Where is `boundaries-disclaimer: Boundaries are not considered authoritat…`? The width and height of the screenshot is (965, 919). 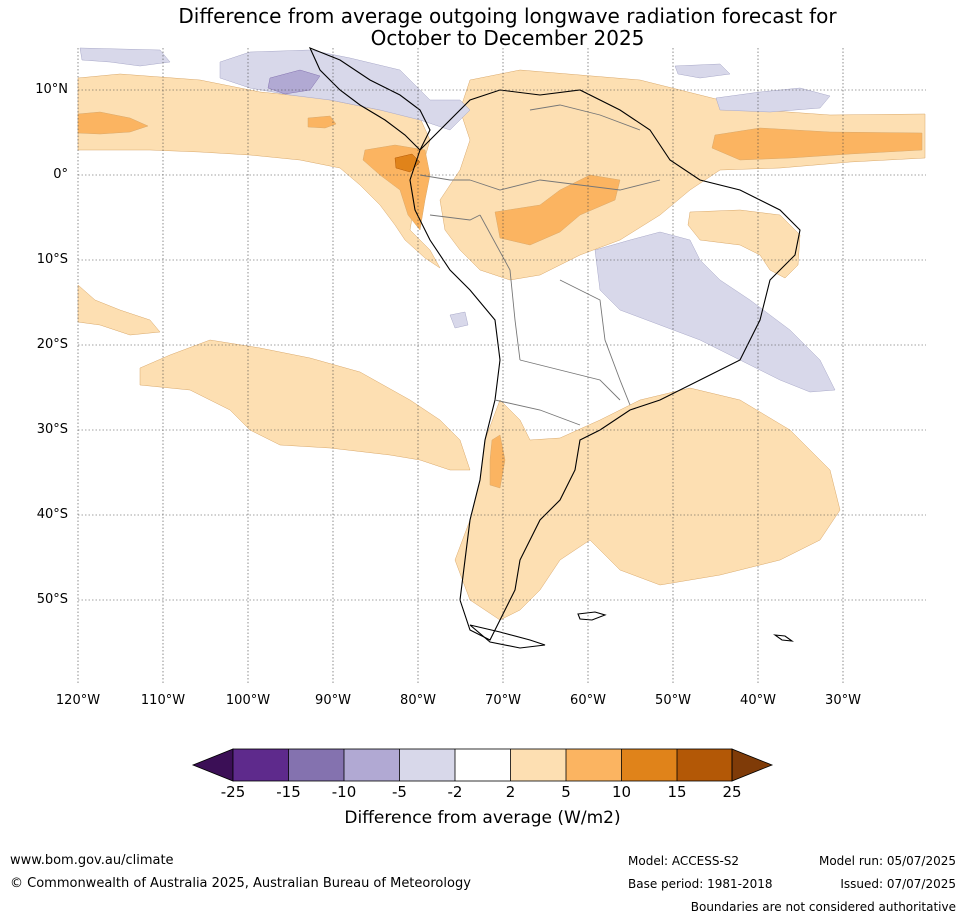
boundaries-disclaimer: Boundaries are not considered authoritat… is located at coordinates (823, 907).